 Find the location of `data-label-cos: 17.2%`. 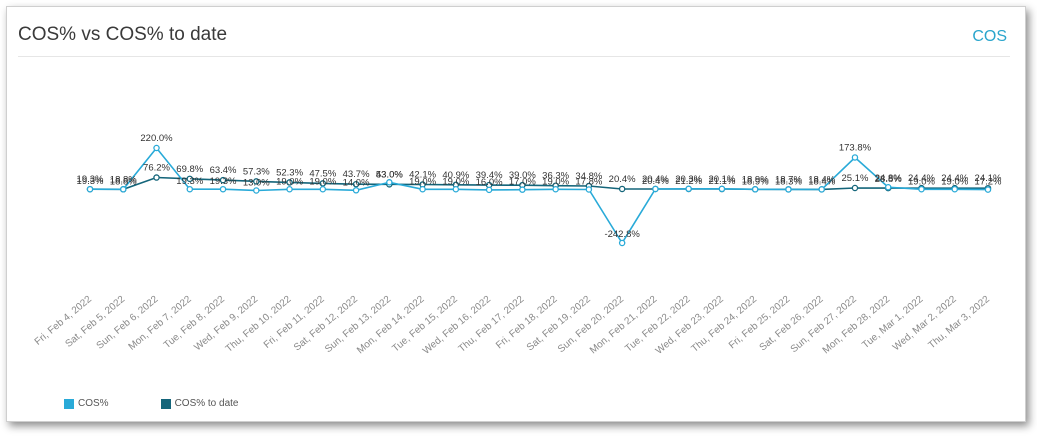

data-label-cos: 17.2% is located at coordinates (988, 182).